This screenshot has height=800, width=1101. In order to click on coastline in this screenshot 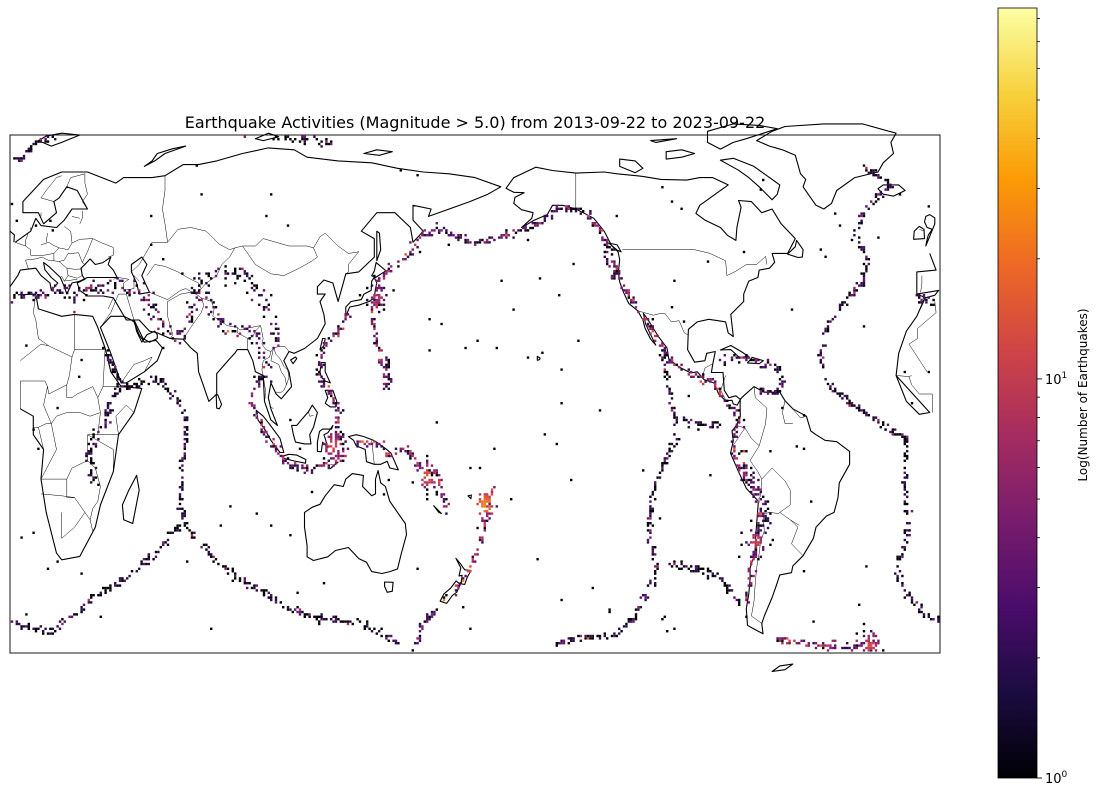, I will do `click(379, 246)`.